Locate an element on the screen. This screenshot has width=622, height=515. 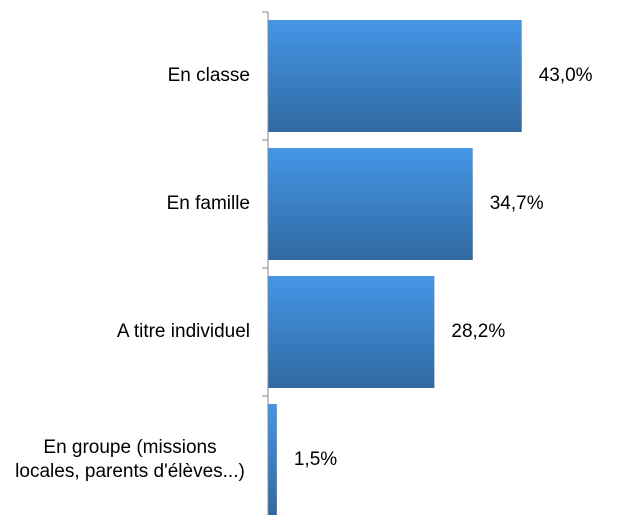
value-label-text: 34,7% is located at coordinates (516, 203).